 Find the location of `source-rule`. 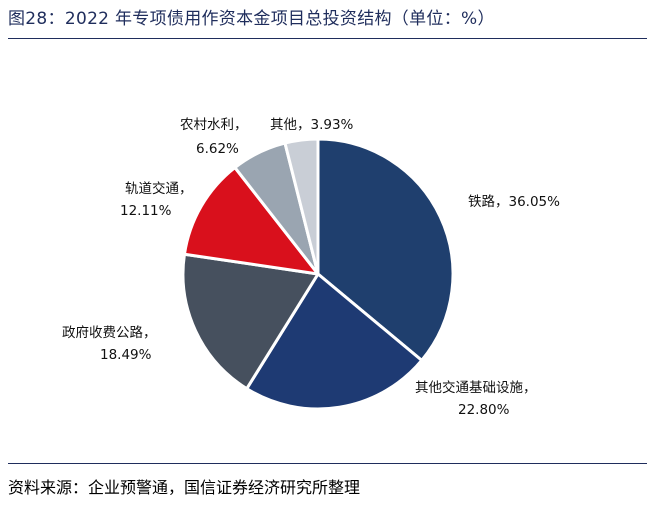

source-rule is located at coordinates (327, 463).